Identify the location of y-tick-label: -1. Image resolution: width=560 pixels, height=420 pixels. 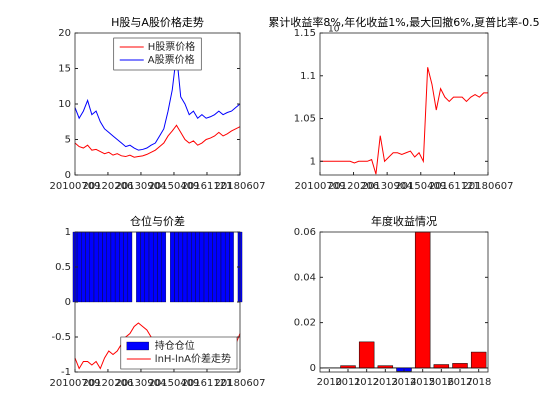
(66, 372).